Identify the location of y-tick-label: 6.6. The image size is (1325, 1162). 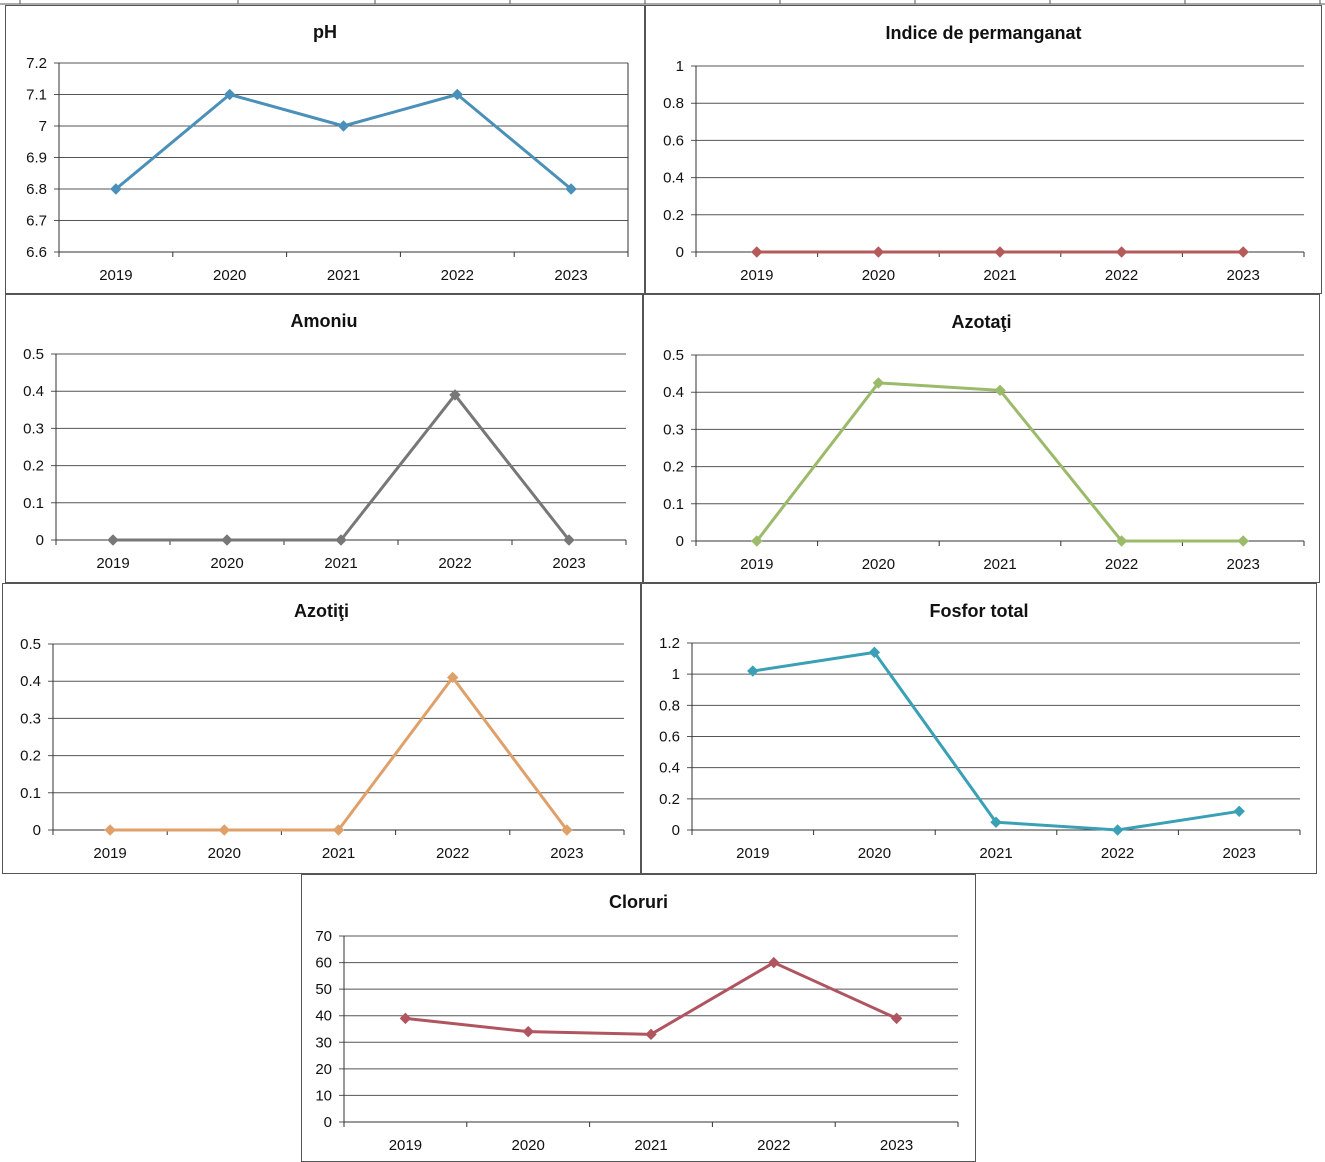
(36, 252).